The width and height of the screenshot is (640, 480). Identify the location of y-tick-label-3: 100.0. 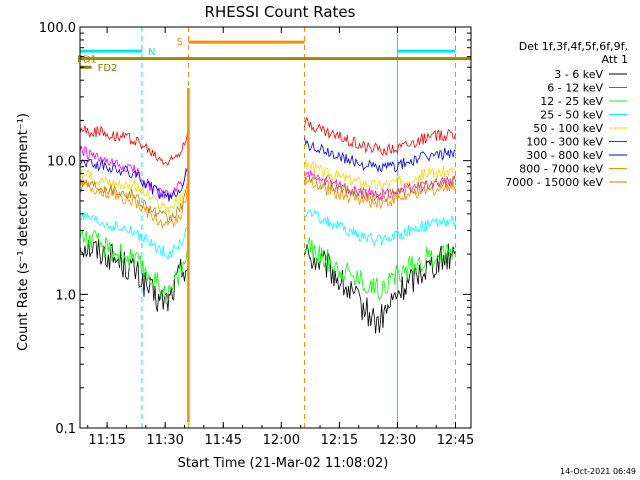
(57, 28).